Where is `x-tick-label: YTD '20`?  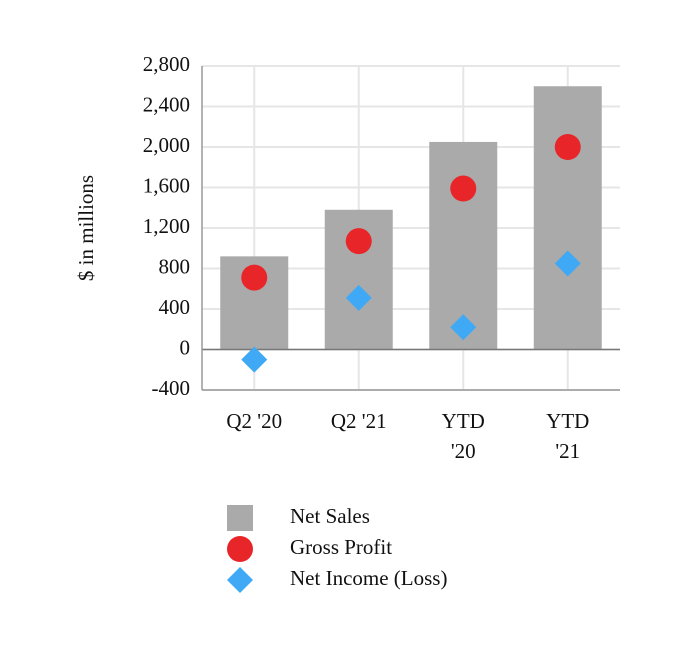 x-tick-label: YTD '20 is located at coordinates (463, 436).